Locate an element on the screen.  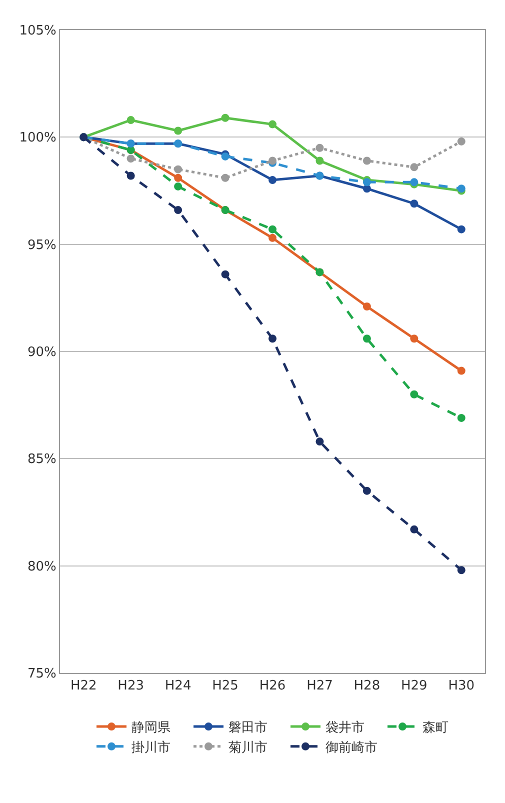
y-tick-label: 100% is located at coordinates (37, 138).